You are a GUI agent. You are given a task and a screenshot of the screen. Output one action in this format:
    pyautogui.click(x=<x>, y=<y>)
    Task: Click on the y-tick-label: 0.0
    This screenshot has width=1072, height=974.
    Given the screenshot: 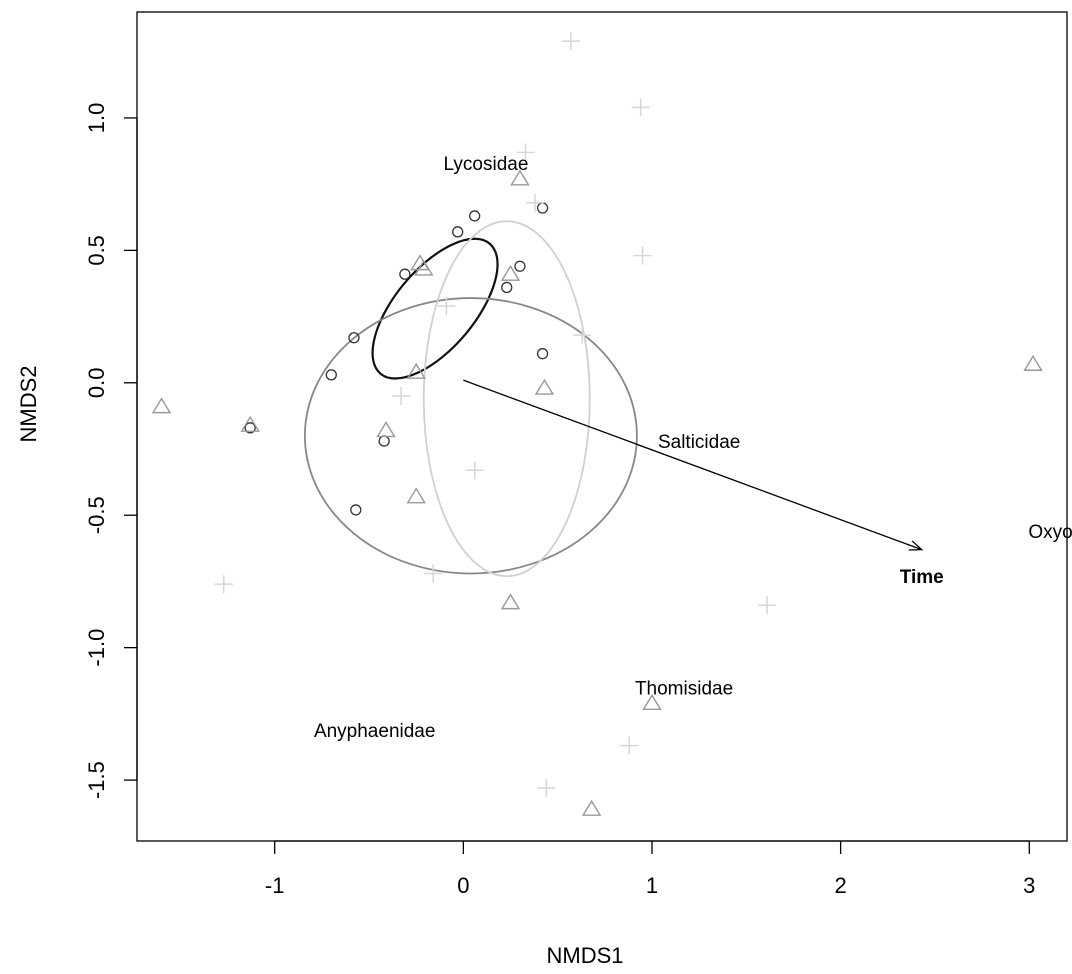 What is the action you would take?
    pyautogui.click(x=96, y=383)
    